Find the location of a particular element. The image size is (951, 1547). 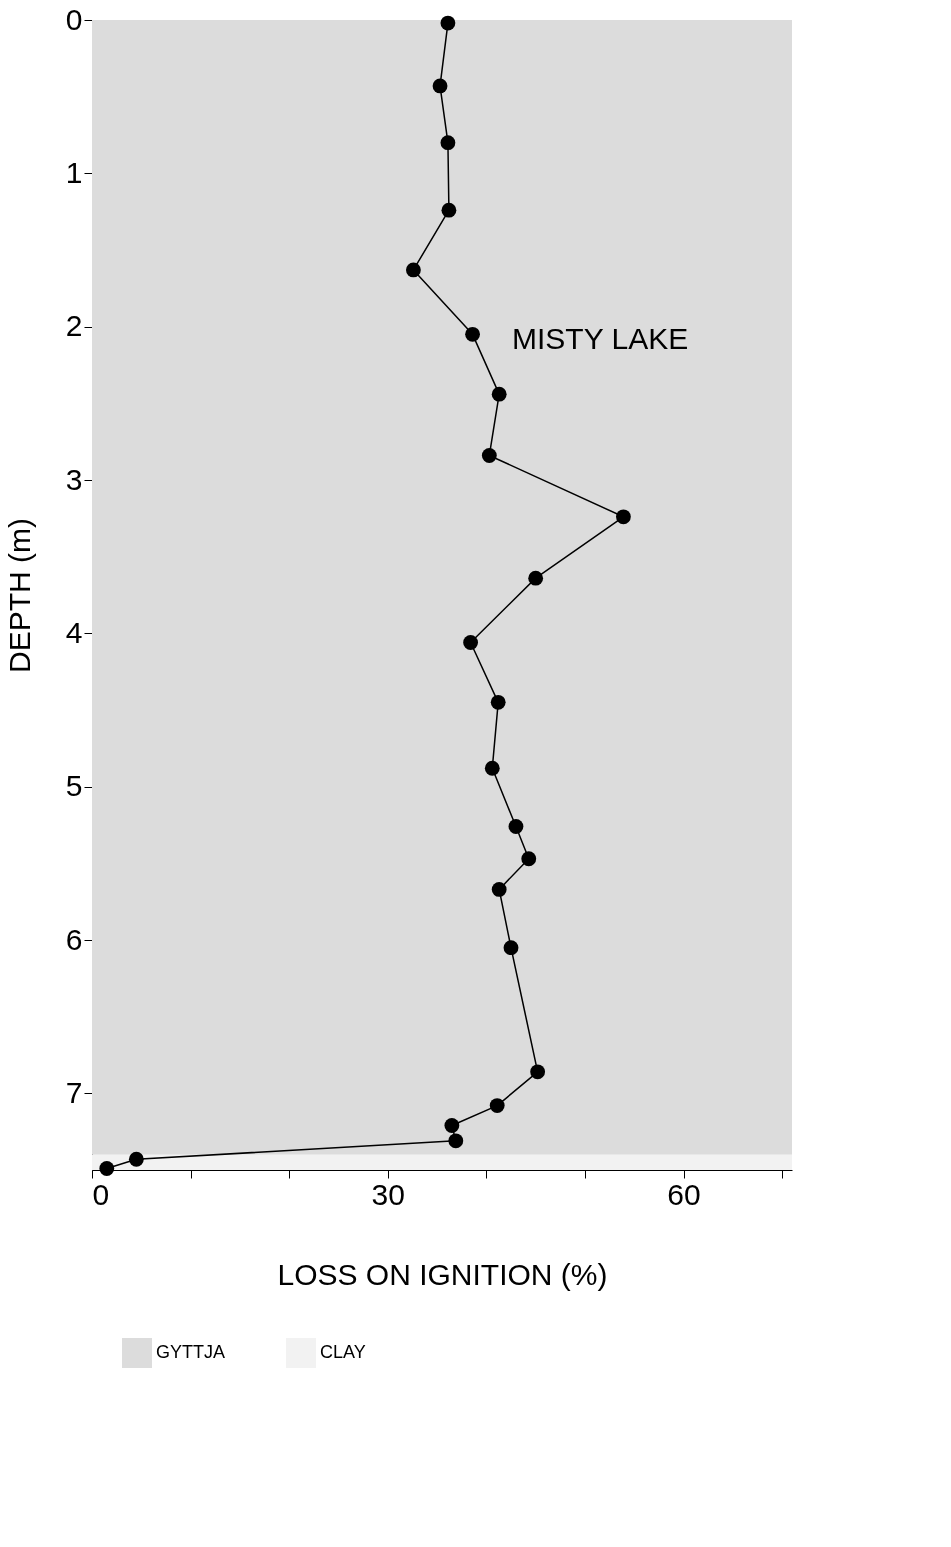

y-tick-label: 5 is located at coordinates (74, 786).